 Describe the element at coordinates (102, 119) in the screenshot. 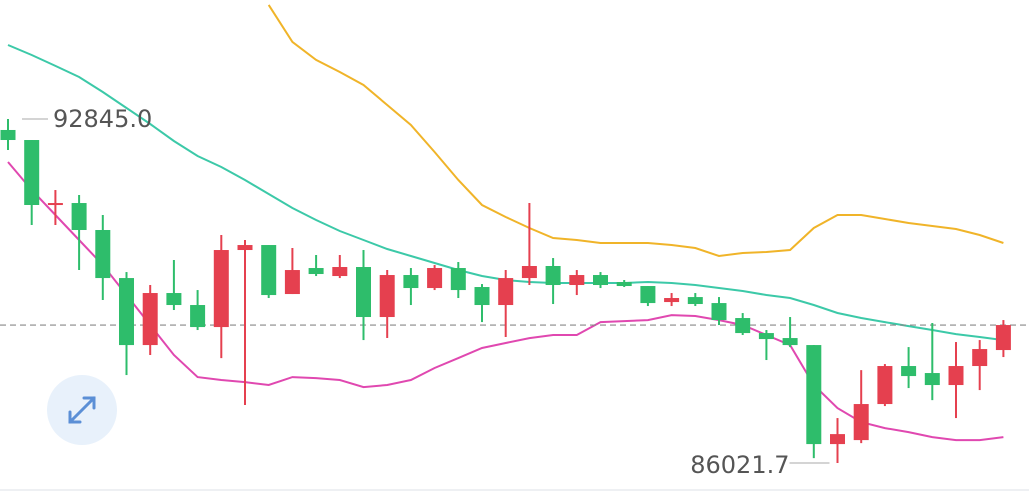

I see `annotation-label: 92845.0` at that location.